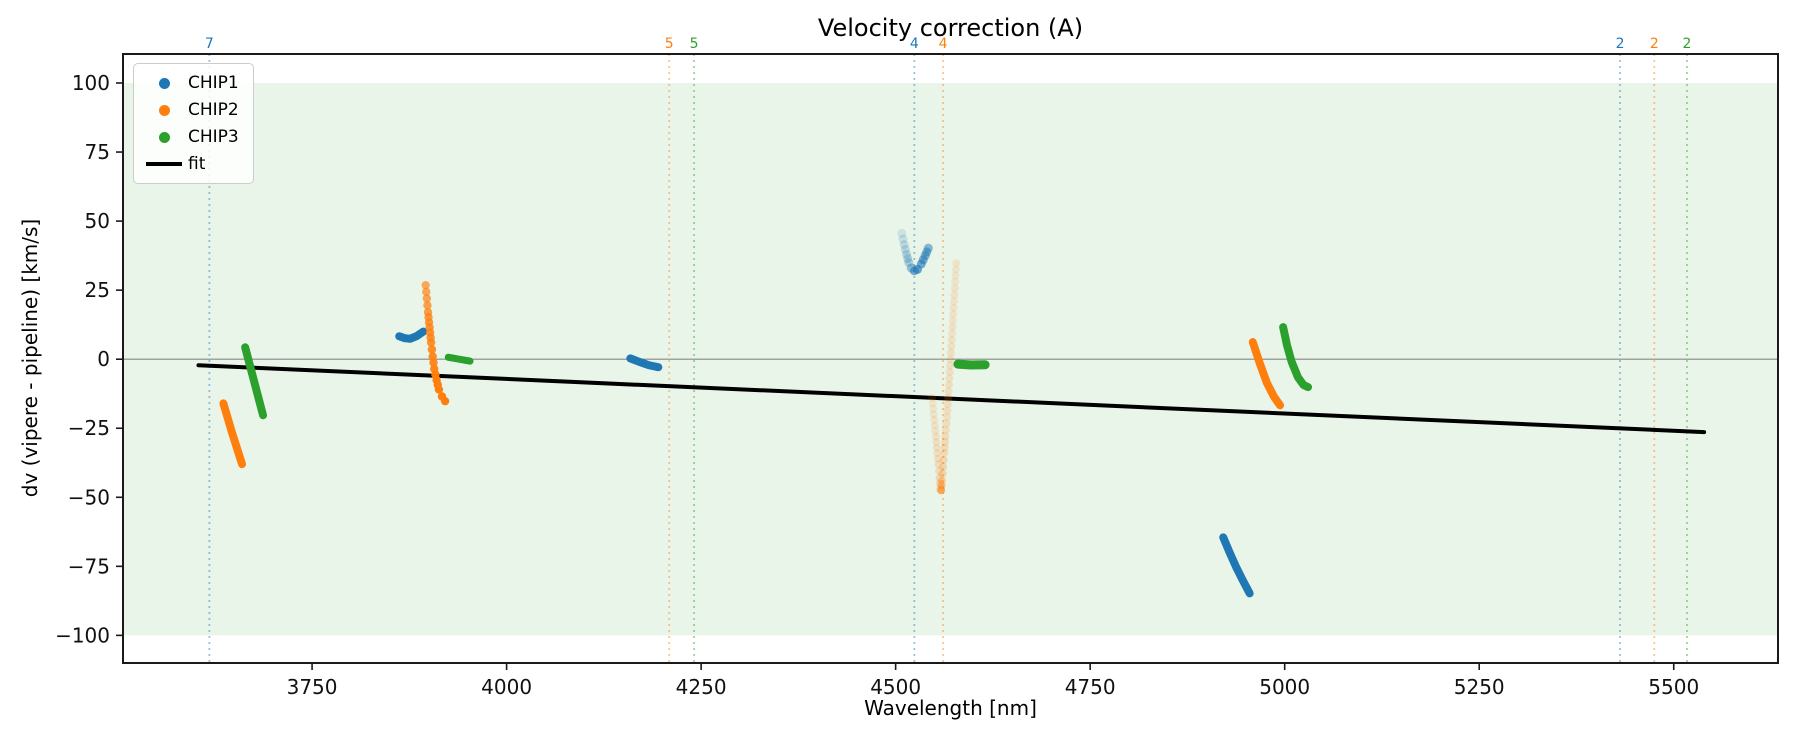 Image resolution: width=1800 pixels, height=750 pixels. I want to click on legend-item-CHIP2: CHIP2, so click(190, 110).